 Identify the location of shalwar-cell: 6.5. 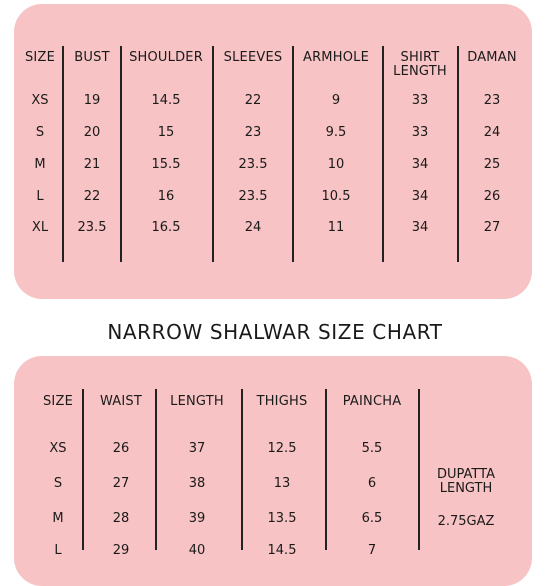
(372, 518).